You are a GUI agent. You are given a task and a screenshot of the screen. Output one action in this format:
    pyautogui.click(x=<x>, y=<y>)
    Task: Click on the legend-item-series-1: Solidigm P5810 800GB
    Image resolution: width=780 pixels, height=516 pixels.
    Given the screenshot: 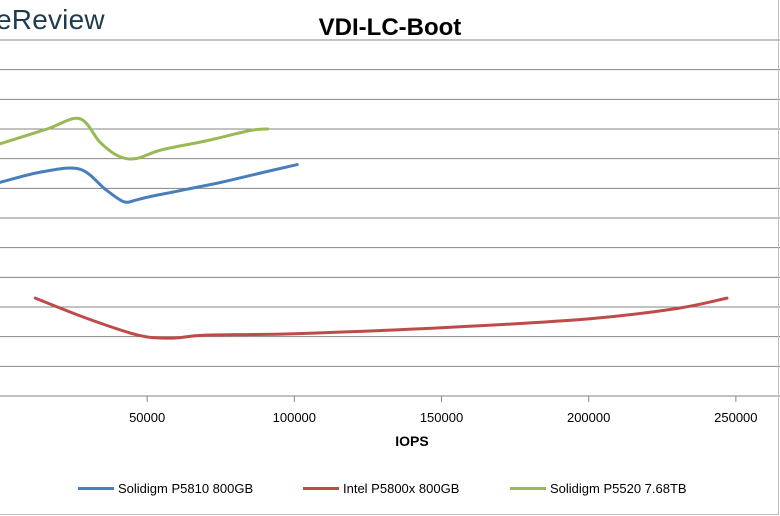 What is the action you would take?
    pyautogui.click(x=165, y=488)
    